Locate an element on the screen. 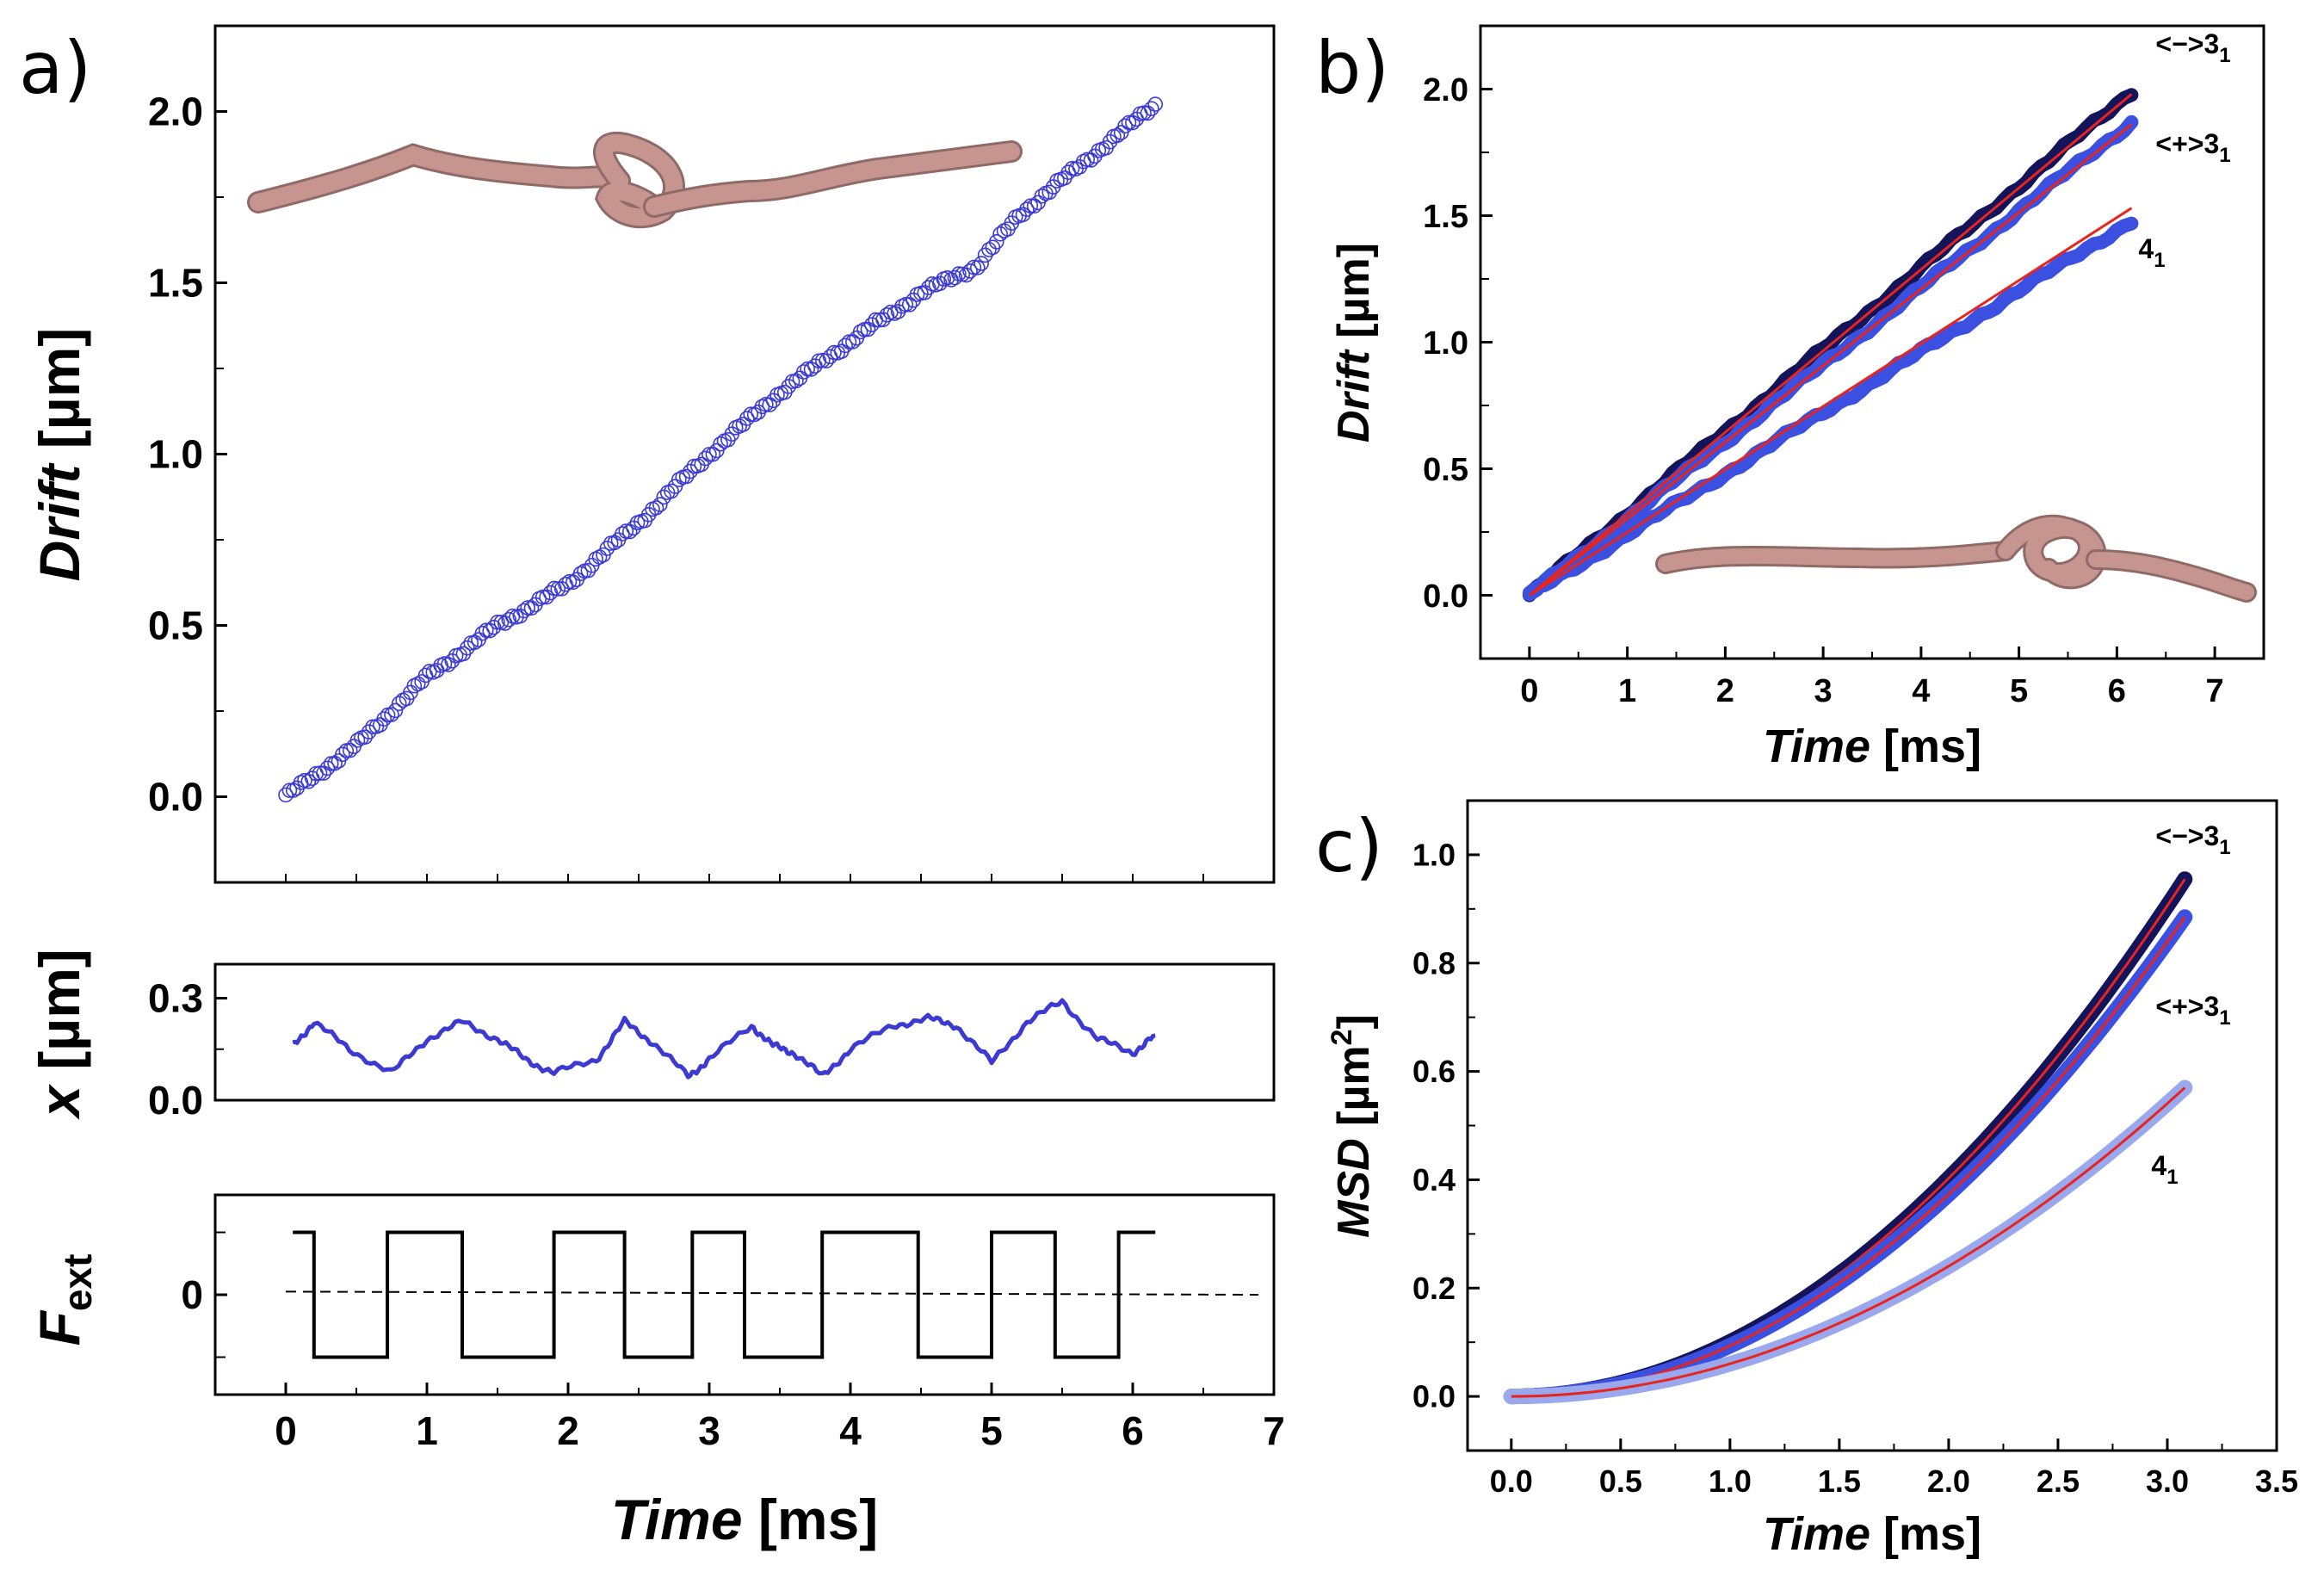  panel-label-a: a) is located at coordinates (55, 68).